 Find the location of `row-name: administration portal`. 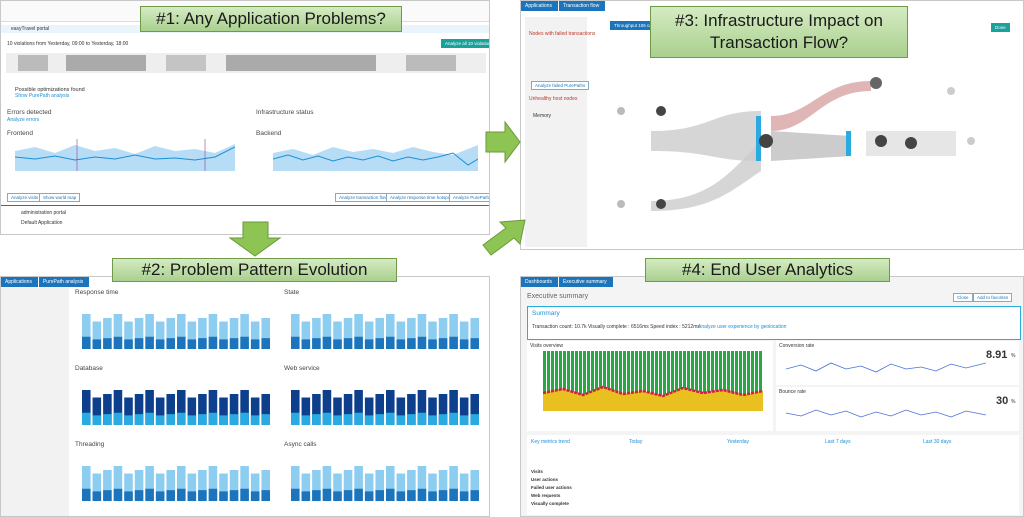

row-name: administration portal is located at coordinates (44, 213).